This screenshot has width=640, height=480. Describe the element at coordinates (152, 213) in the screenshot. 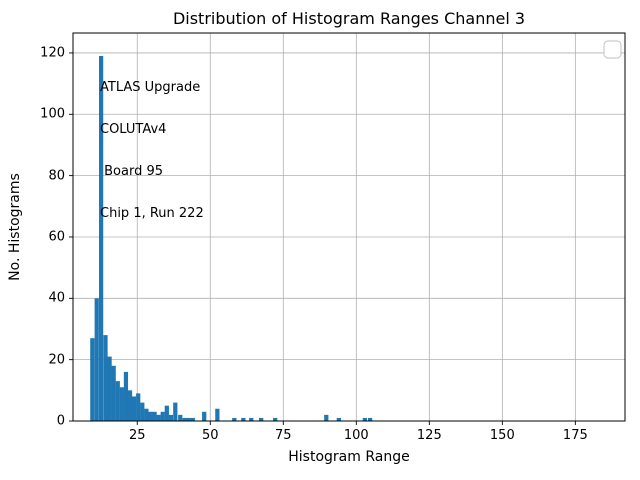

I see `annotation-line-chip-run: Chip 1, Run 222` at that location.